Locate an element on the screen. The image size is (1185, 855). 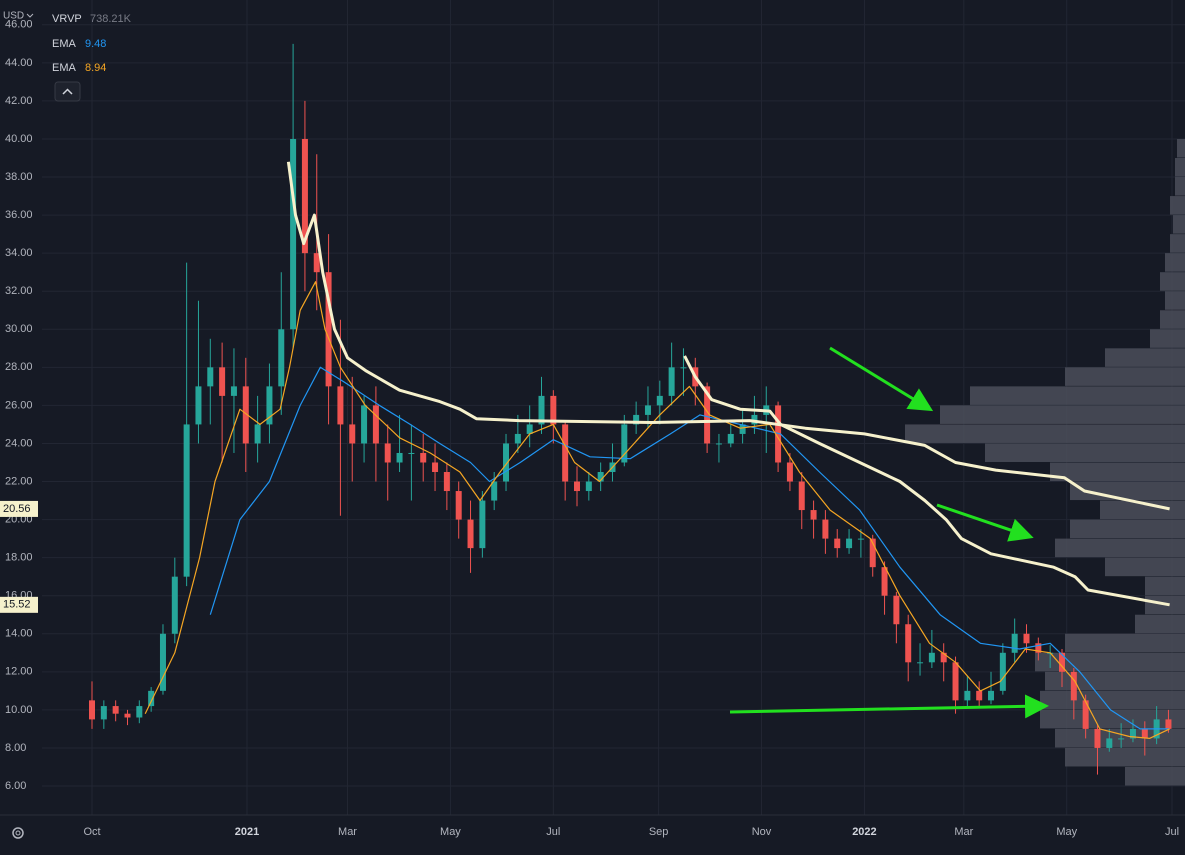
price-tag is located at coordinates (19, 508).